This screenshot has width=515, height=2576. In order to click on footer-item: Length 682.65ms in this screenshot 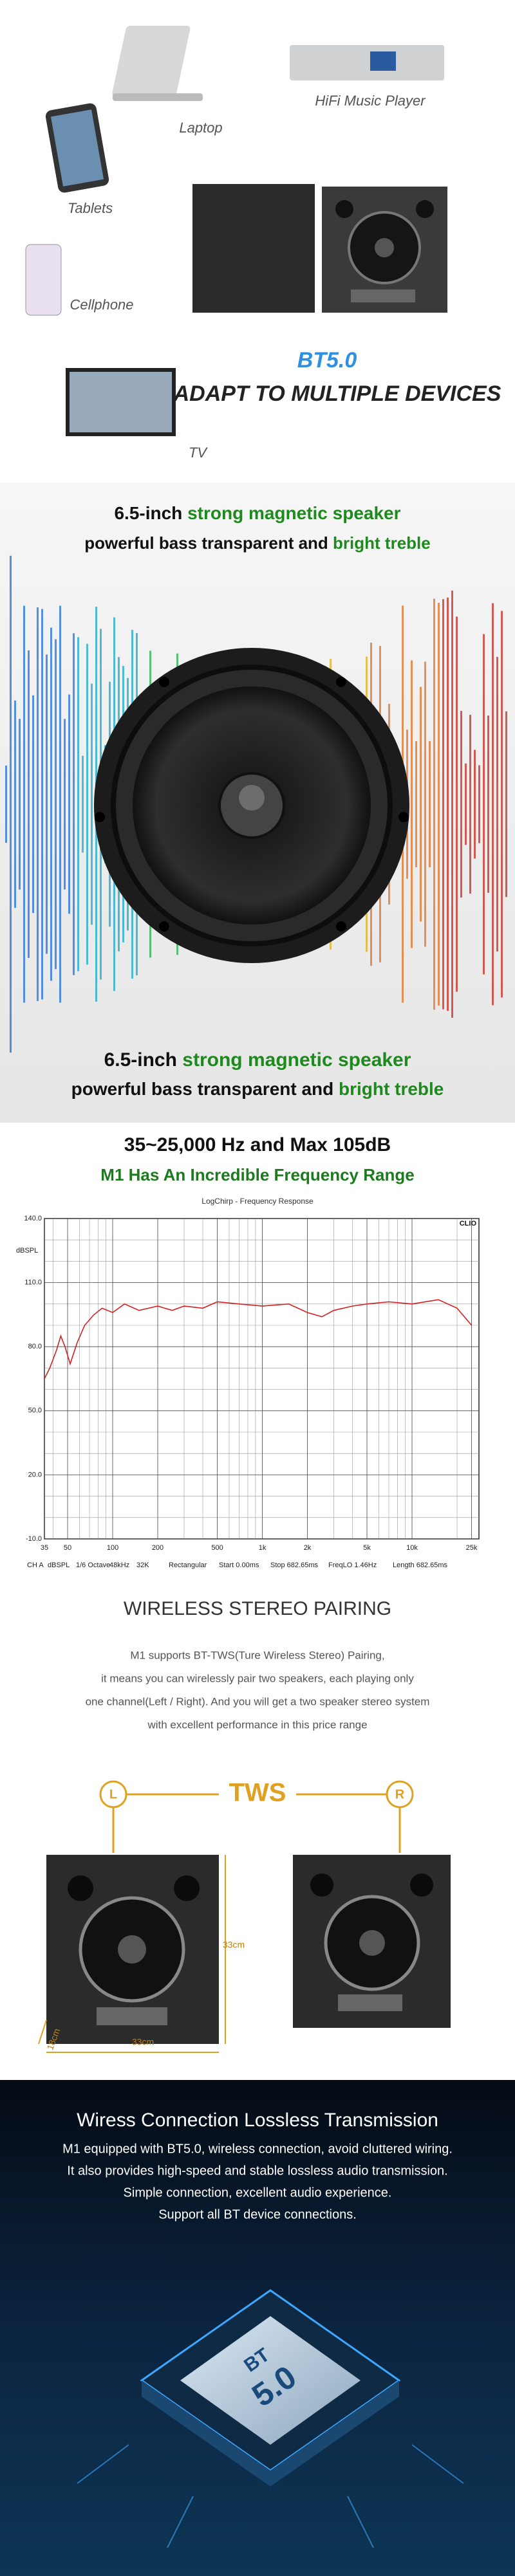, I will do `click(421, 1565)`.